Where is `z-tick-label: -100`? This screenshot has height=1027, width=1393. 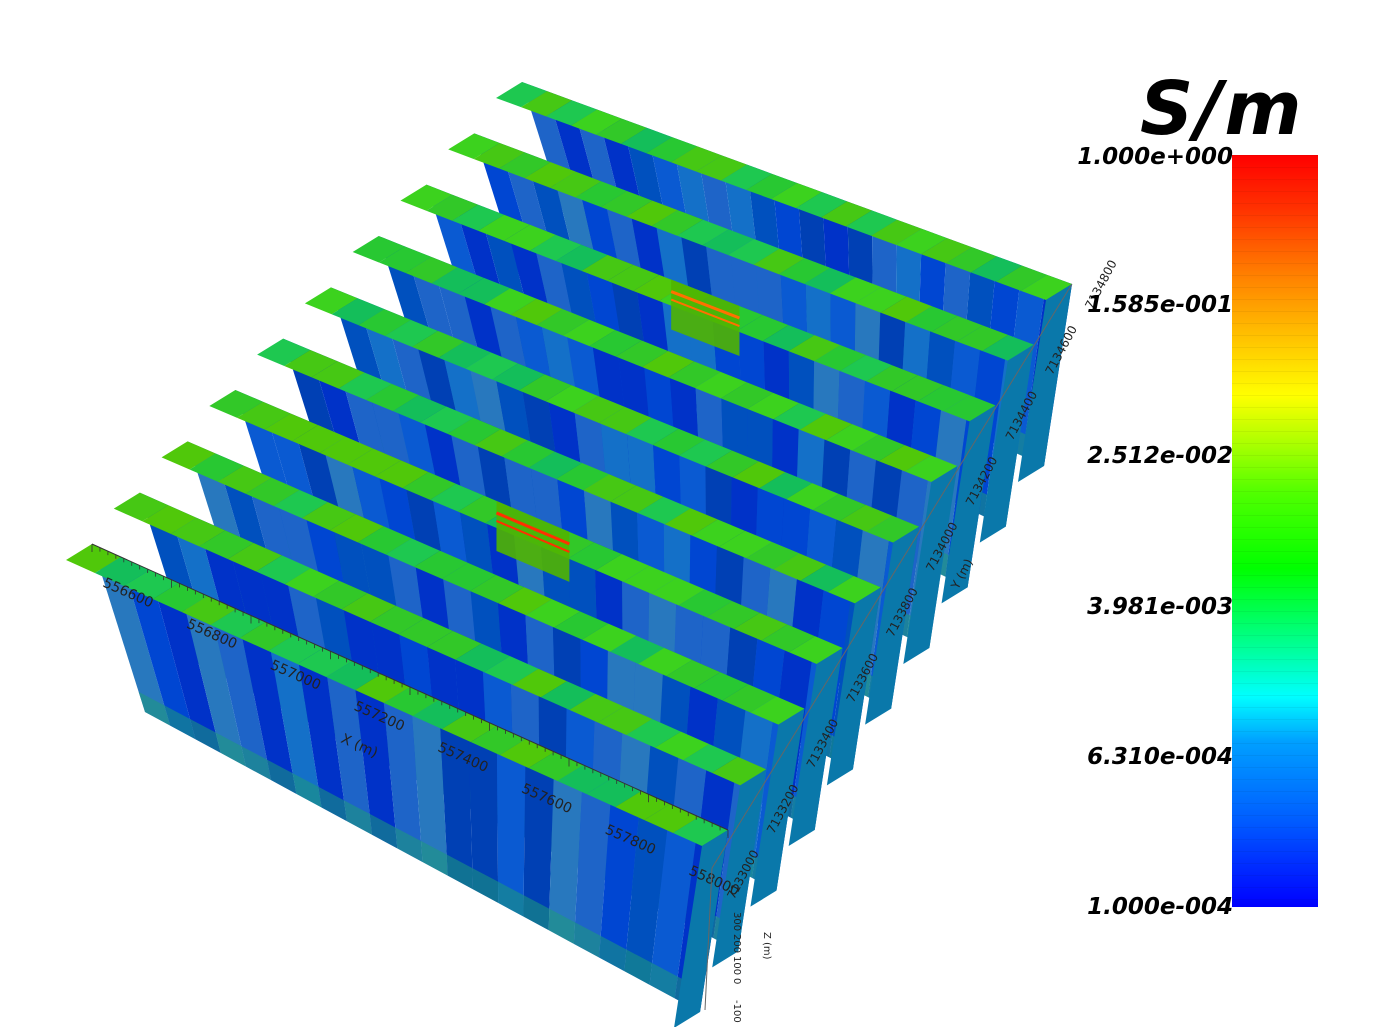
z-tick-label: -100 is located at coordinates (736, 1011).